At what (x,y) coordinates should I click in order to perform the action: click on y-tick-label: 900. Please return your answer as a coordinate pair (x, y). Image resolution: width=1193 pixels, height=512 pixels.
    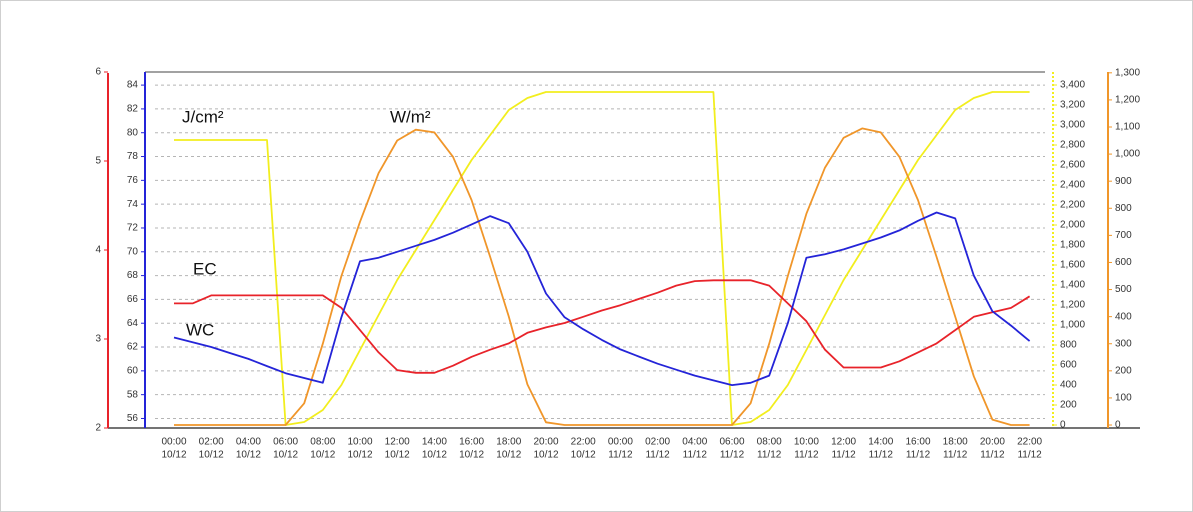
    Looking at the image, I should click on (1123, 181).